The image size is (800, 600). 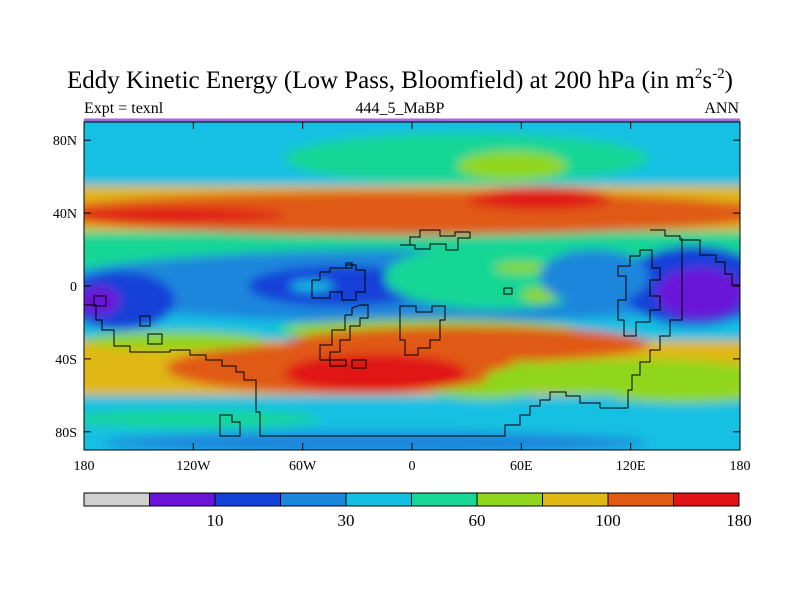 What do you see at coordinates (417, 511) in the screenshot?
I see `colorbar: 10 30 60 100 180` at bounding box center [417, 511].